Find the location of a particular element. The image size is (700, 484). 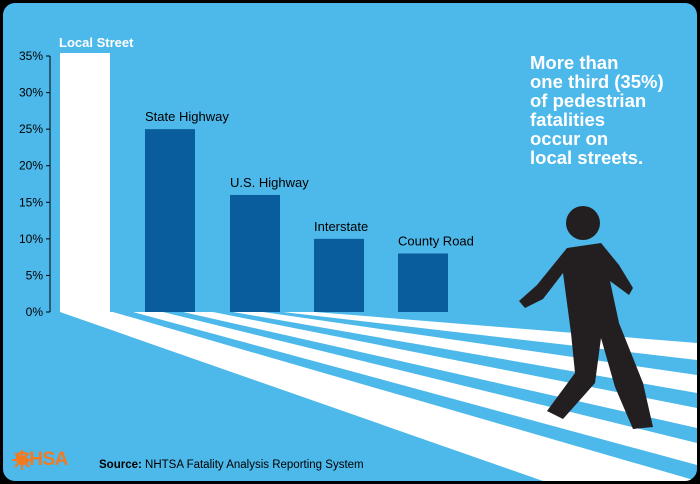

logo-text: GHSA is located at coordinates (41, 459).